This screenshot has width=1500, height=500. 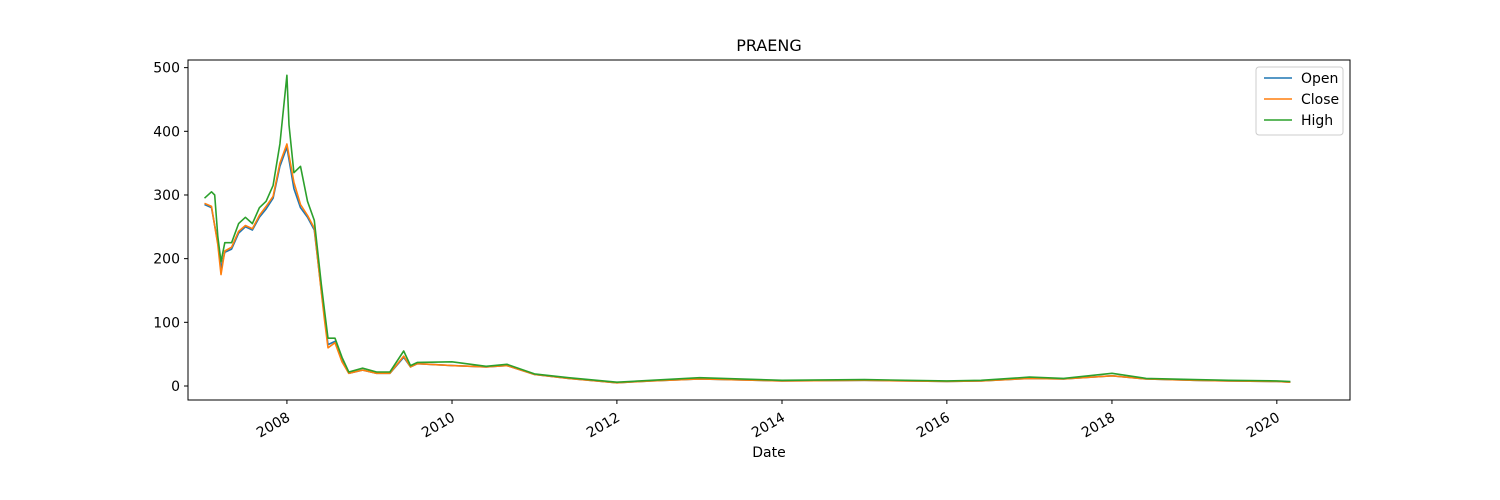 What do you see at coordinates (1317, 121) in the screenshot?
I see `legend-label-high: High` at bounding box center [1317, 121].